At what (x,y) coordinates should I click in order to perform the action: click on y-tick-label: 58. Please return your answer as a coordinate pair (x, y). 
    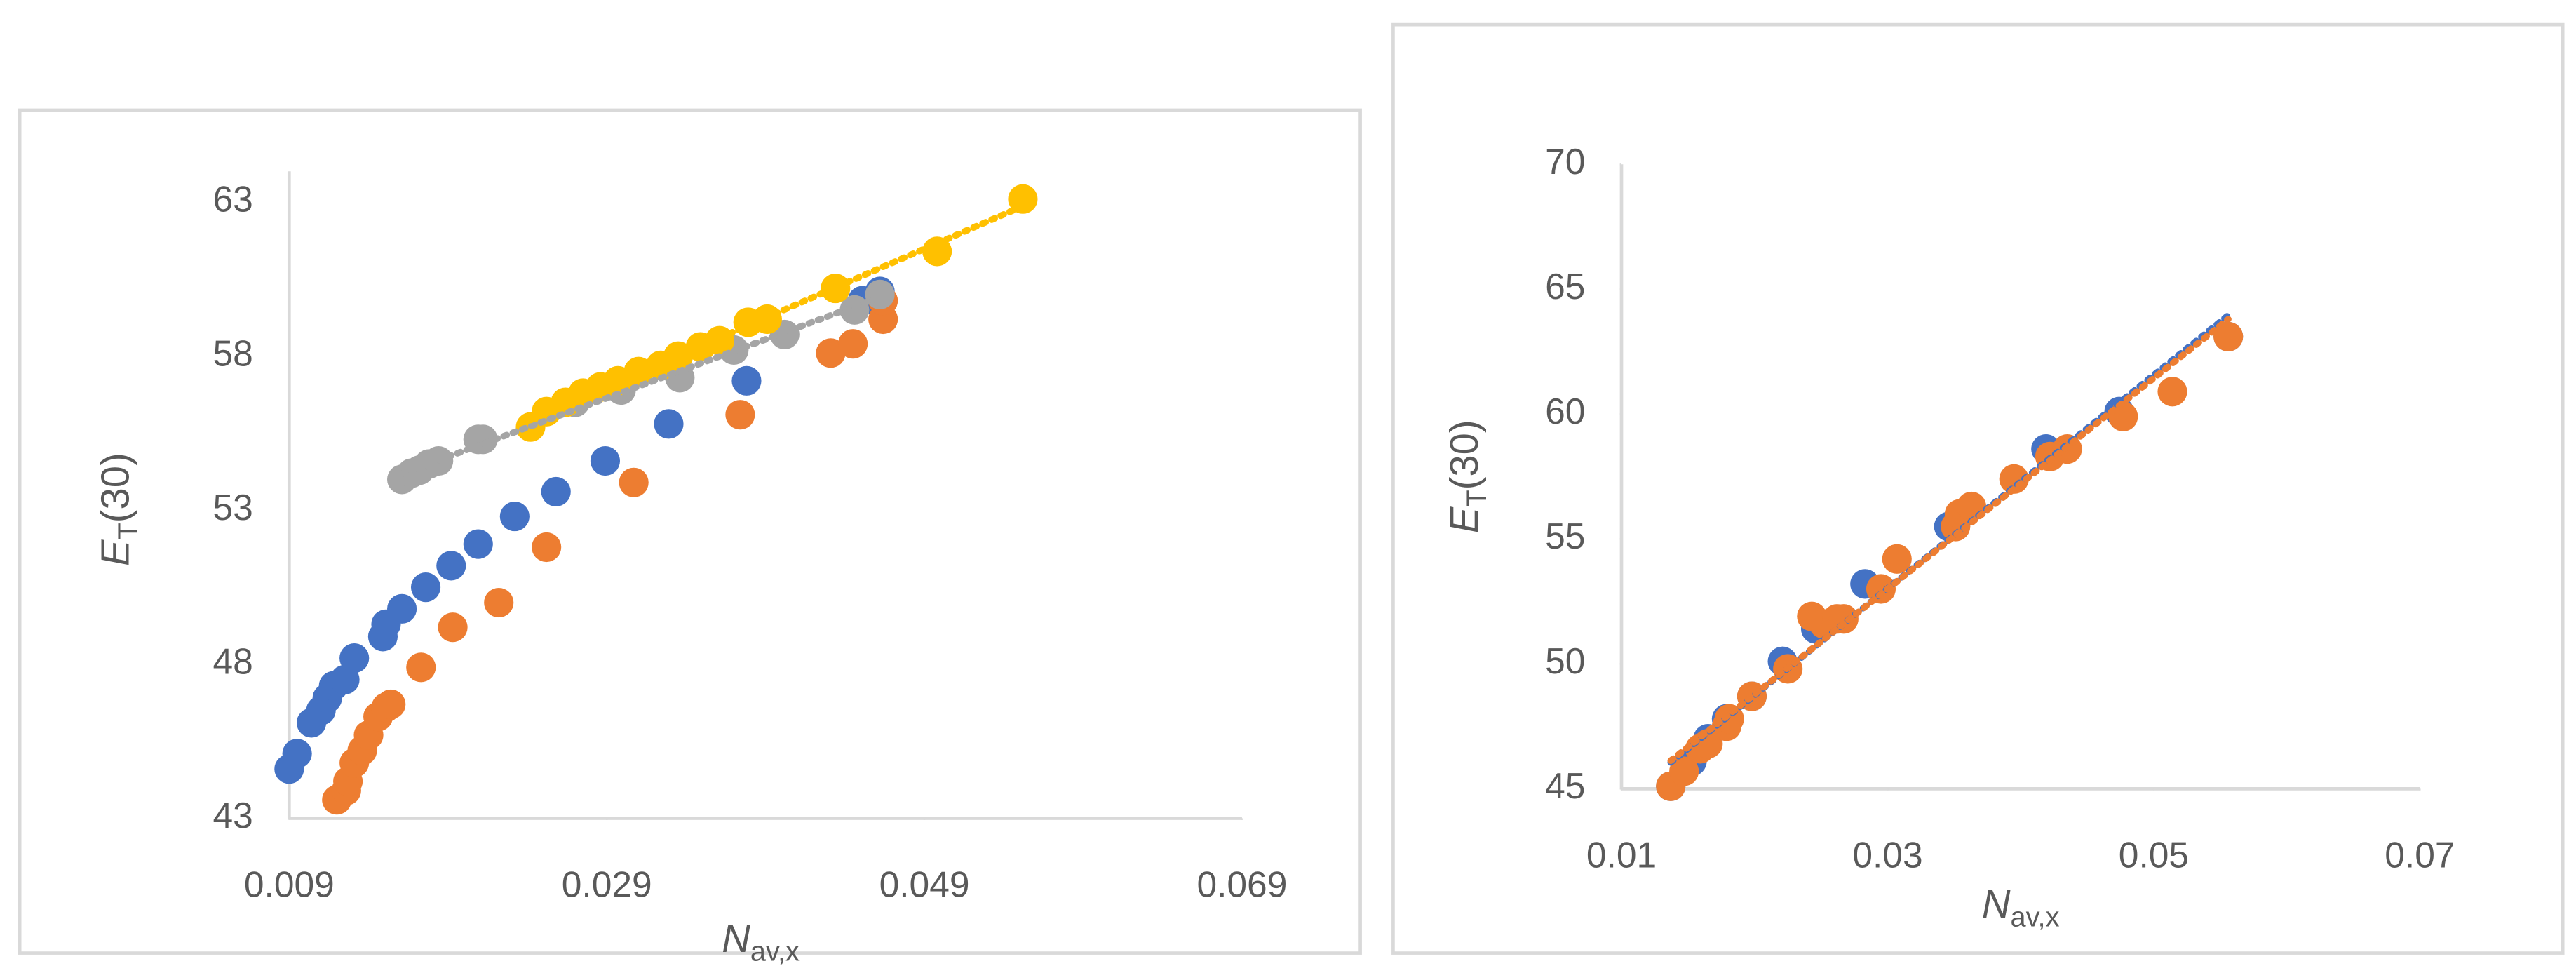
    Looking at the image, I should click on (232, 353).